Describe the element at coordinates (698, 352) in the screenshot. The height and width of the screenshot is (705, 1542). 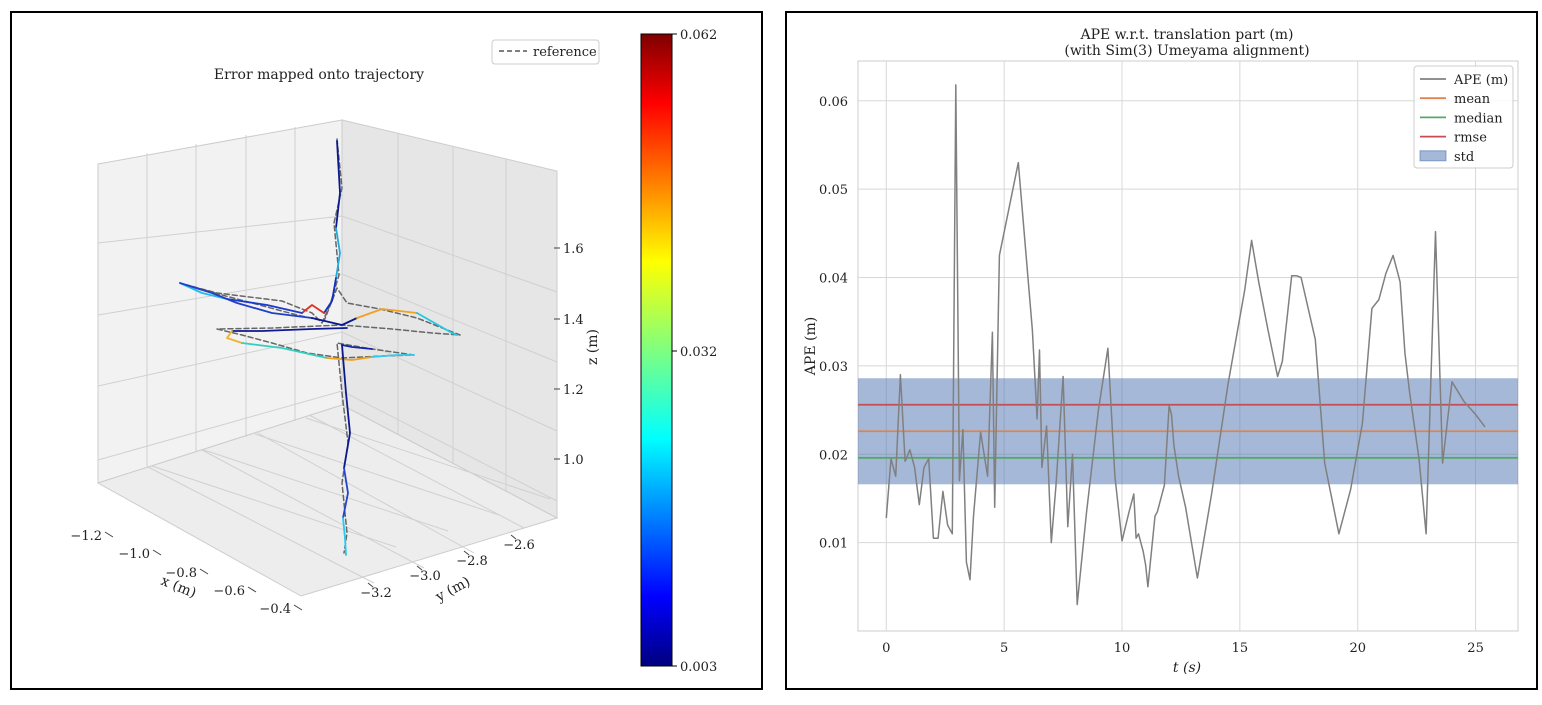
I see `colorbar-tick-label: 0.032` at that location.